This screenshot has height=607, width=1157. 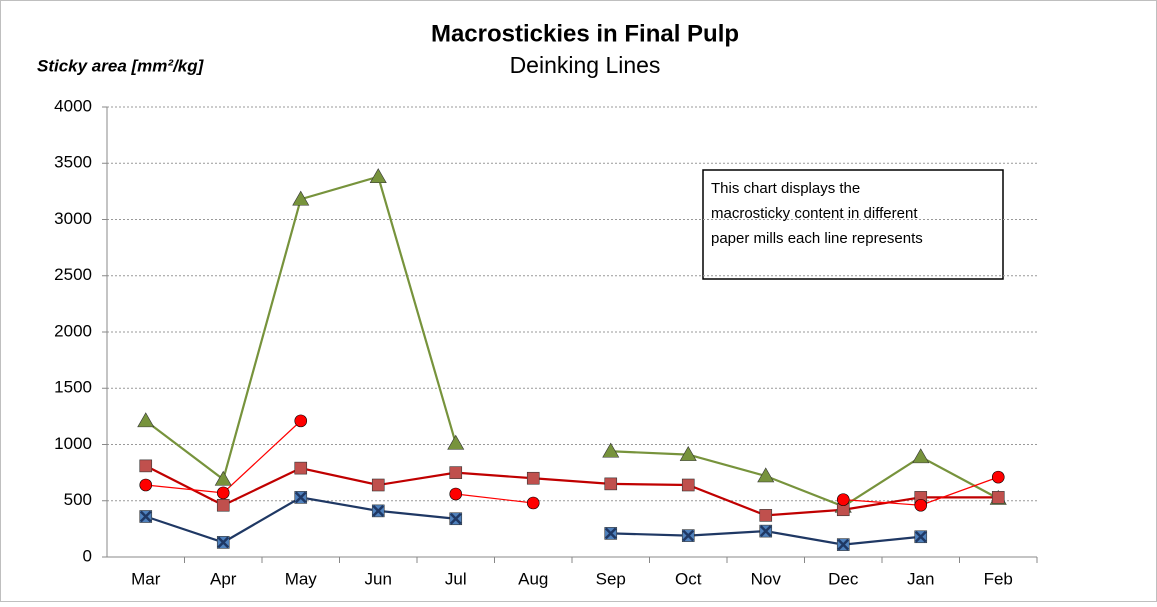 What do you see at coordinates (121, 65) in the screenshot?
I see `y-axis-title: Sticky area [mm²/kg]` at bounding box center [121, 65].